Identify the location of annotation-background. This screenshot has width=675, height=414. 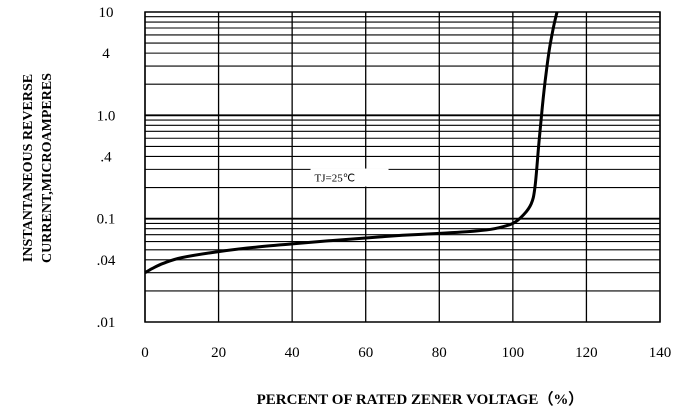
(349, 177).